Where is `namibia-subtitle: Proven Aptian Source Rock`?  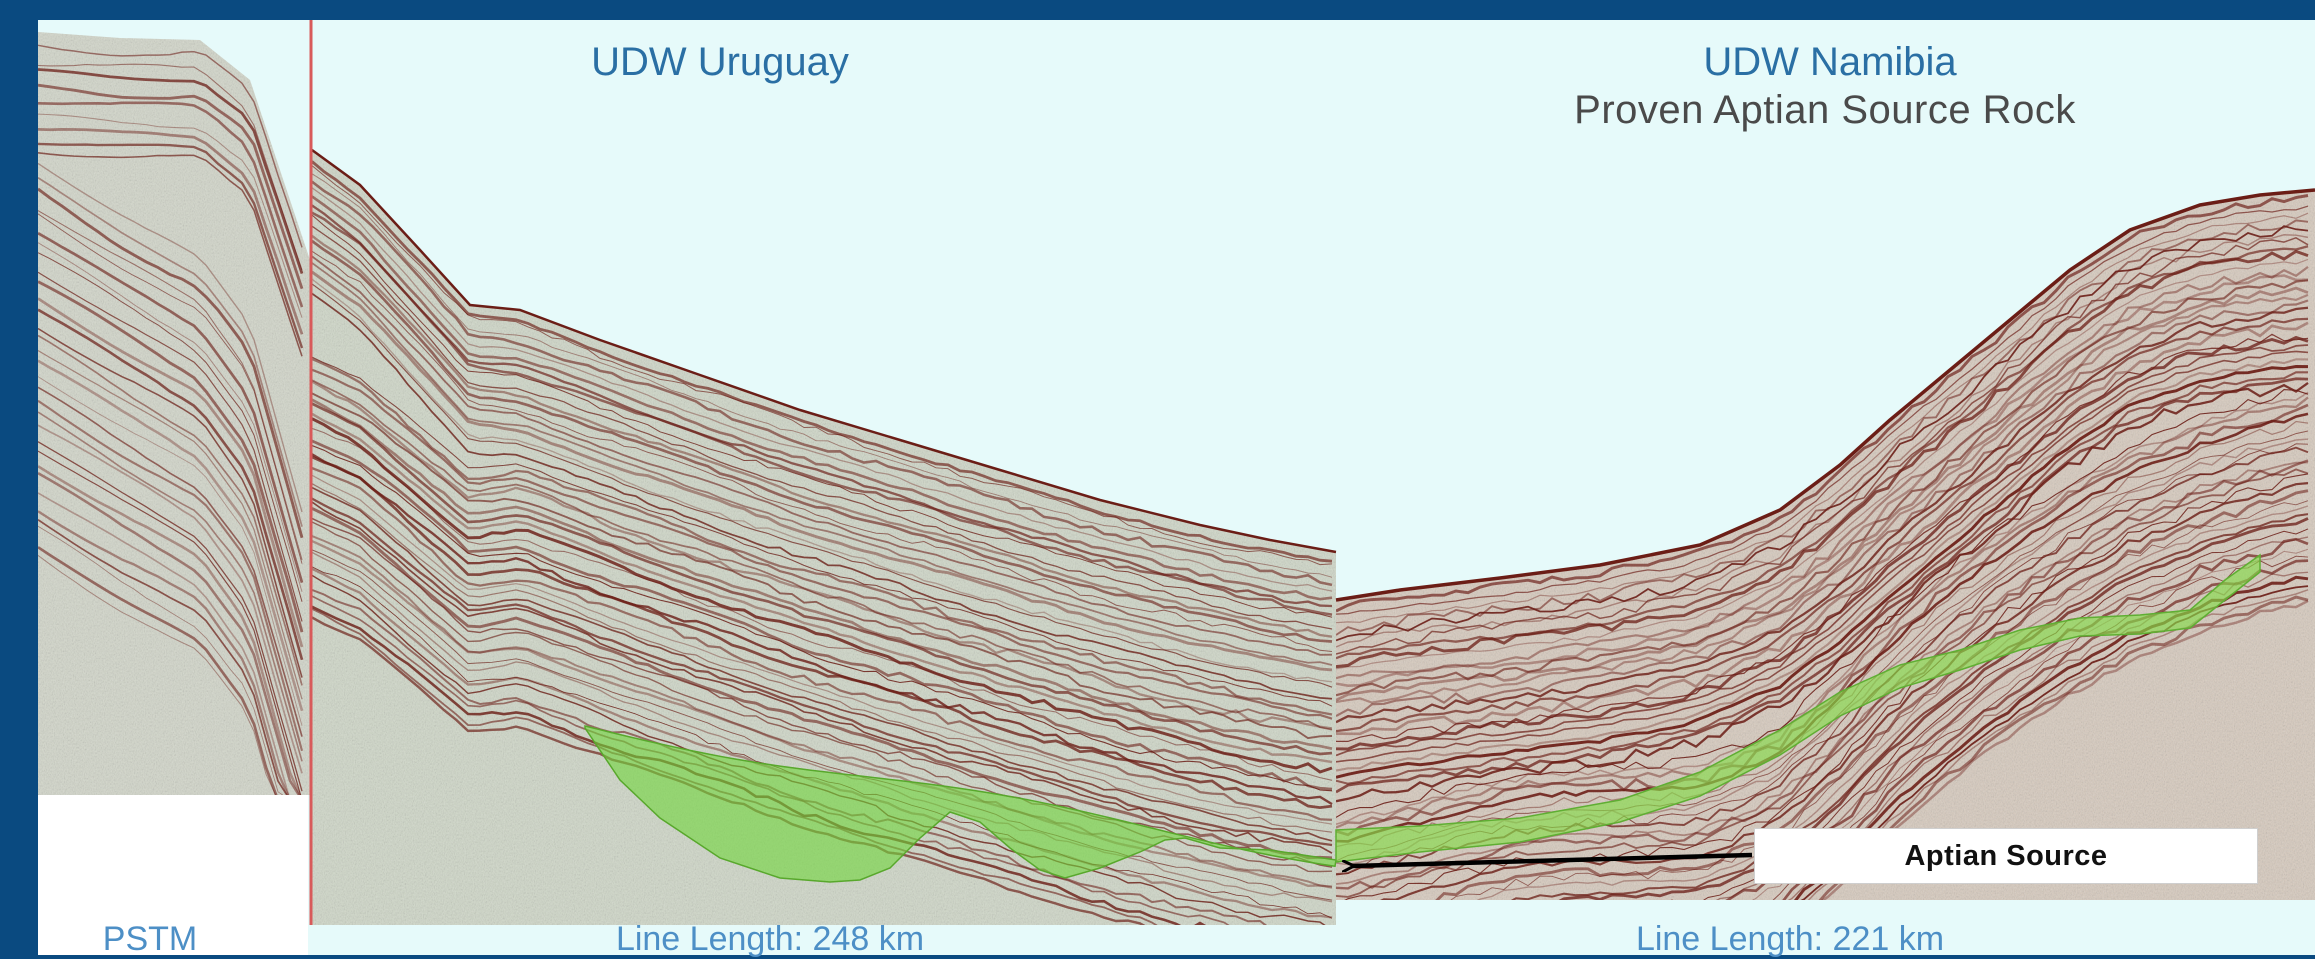
namibia-subtitle: Proven Aptian Source Rock is located at coordinates (1825, 110).